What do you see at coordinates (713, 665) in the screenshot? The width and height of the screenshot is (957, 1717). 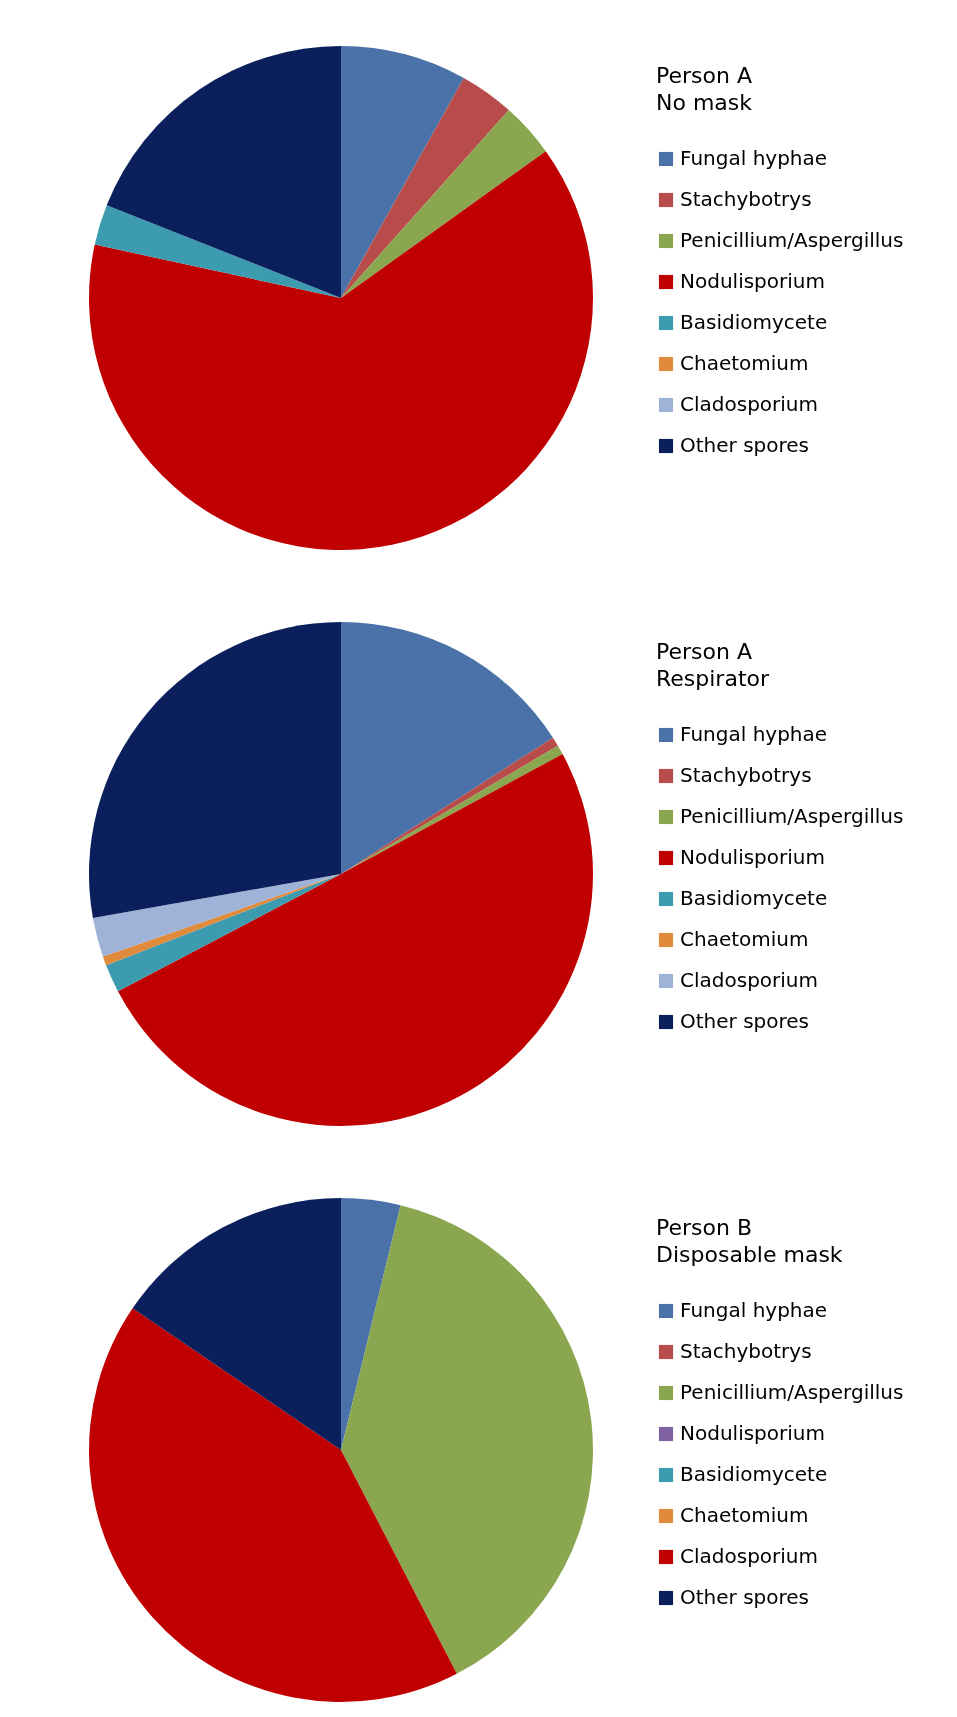 I see `text: Person A Respirator` at bounding box center [713, 665].